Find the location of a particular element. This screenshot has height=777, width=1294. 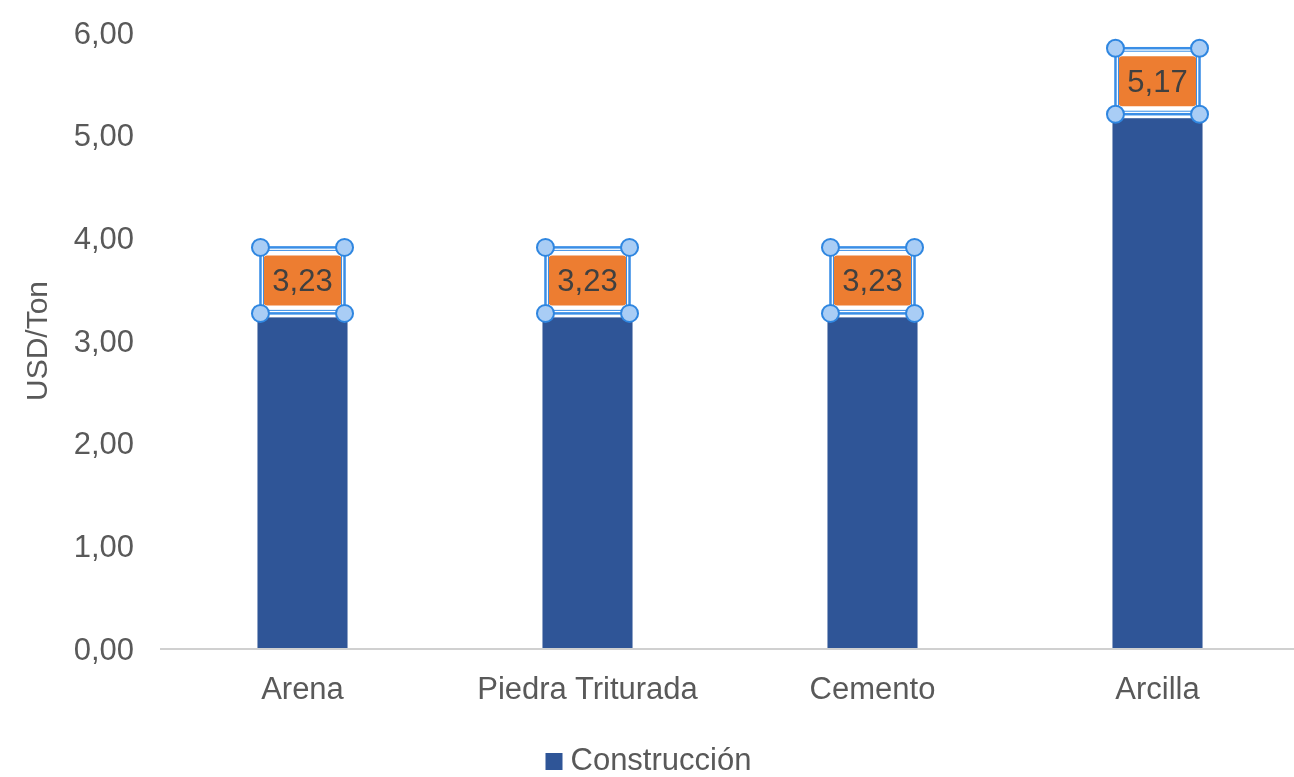

x-tick-label: Arcilla is located at coordinates (1158, 688).